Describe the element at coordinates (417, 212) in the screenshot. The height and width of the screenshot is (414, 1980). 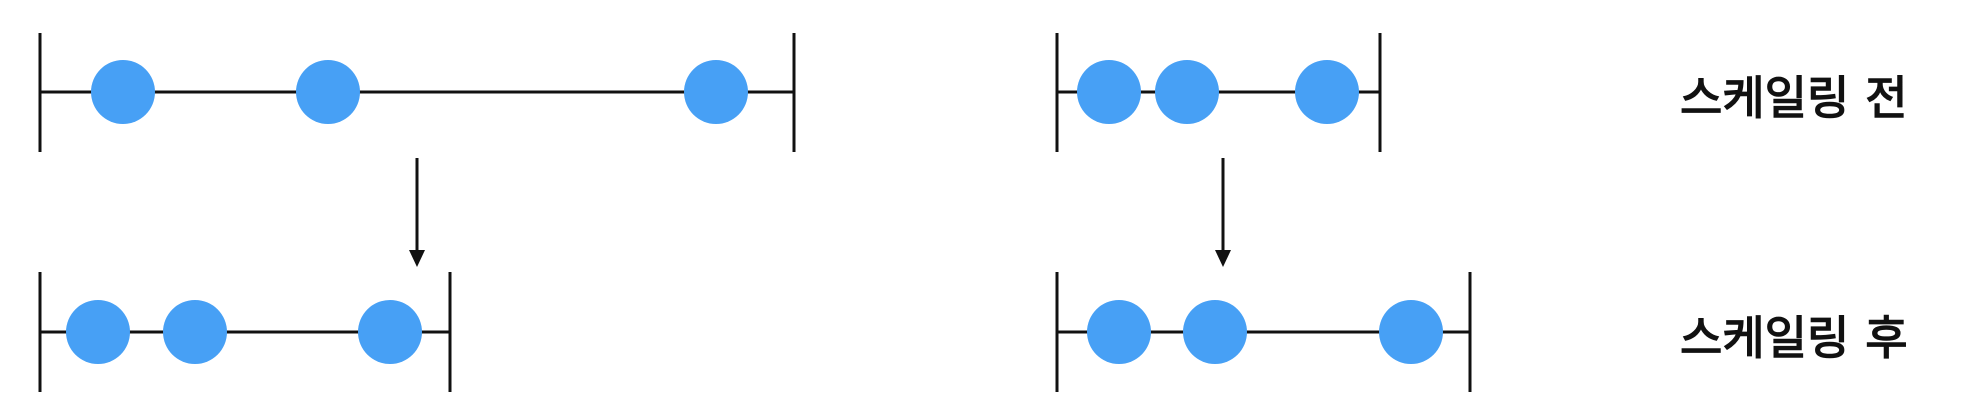
I see `arrow-left` at that location.